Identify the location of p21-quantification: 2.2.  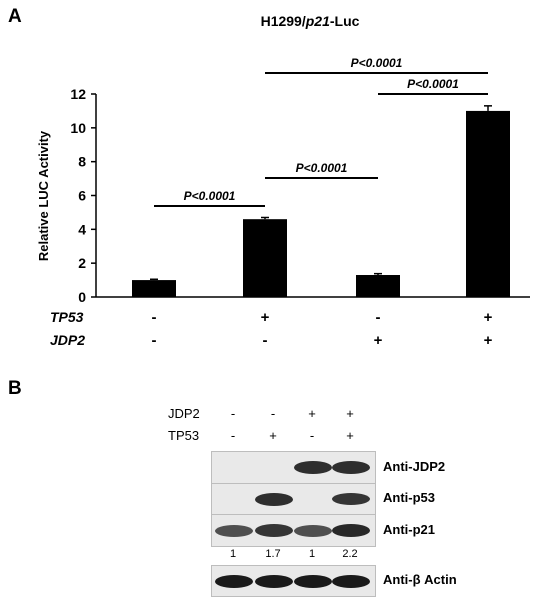
(350, 554).